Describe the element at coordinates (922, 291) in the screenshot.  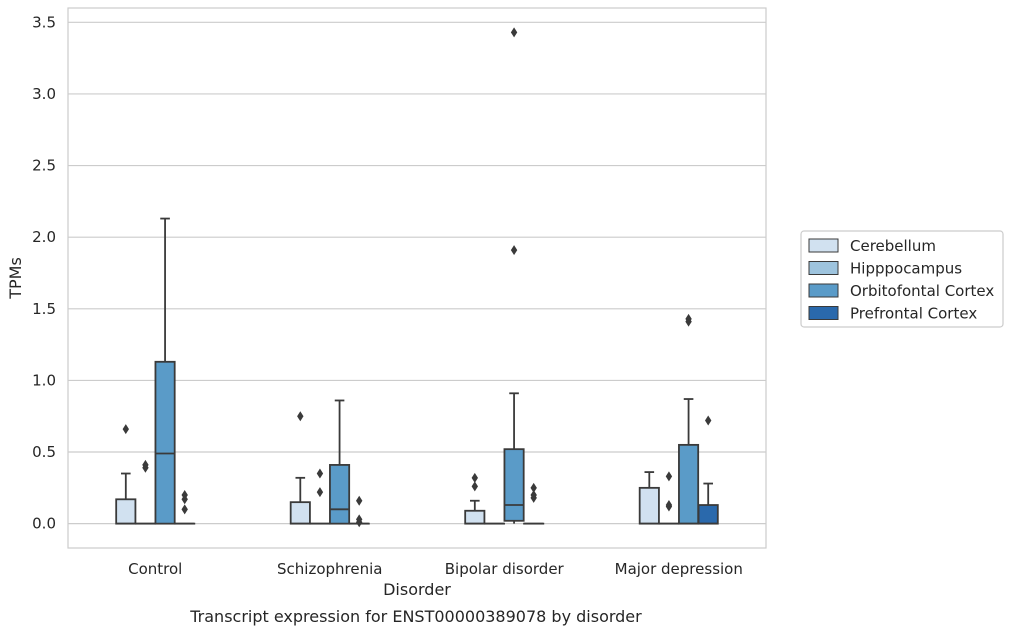
I see `legend-label: Orbitofontal Cortex` at that location.